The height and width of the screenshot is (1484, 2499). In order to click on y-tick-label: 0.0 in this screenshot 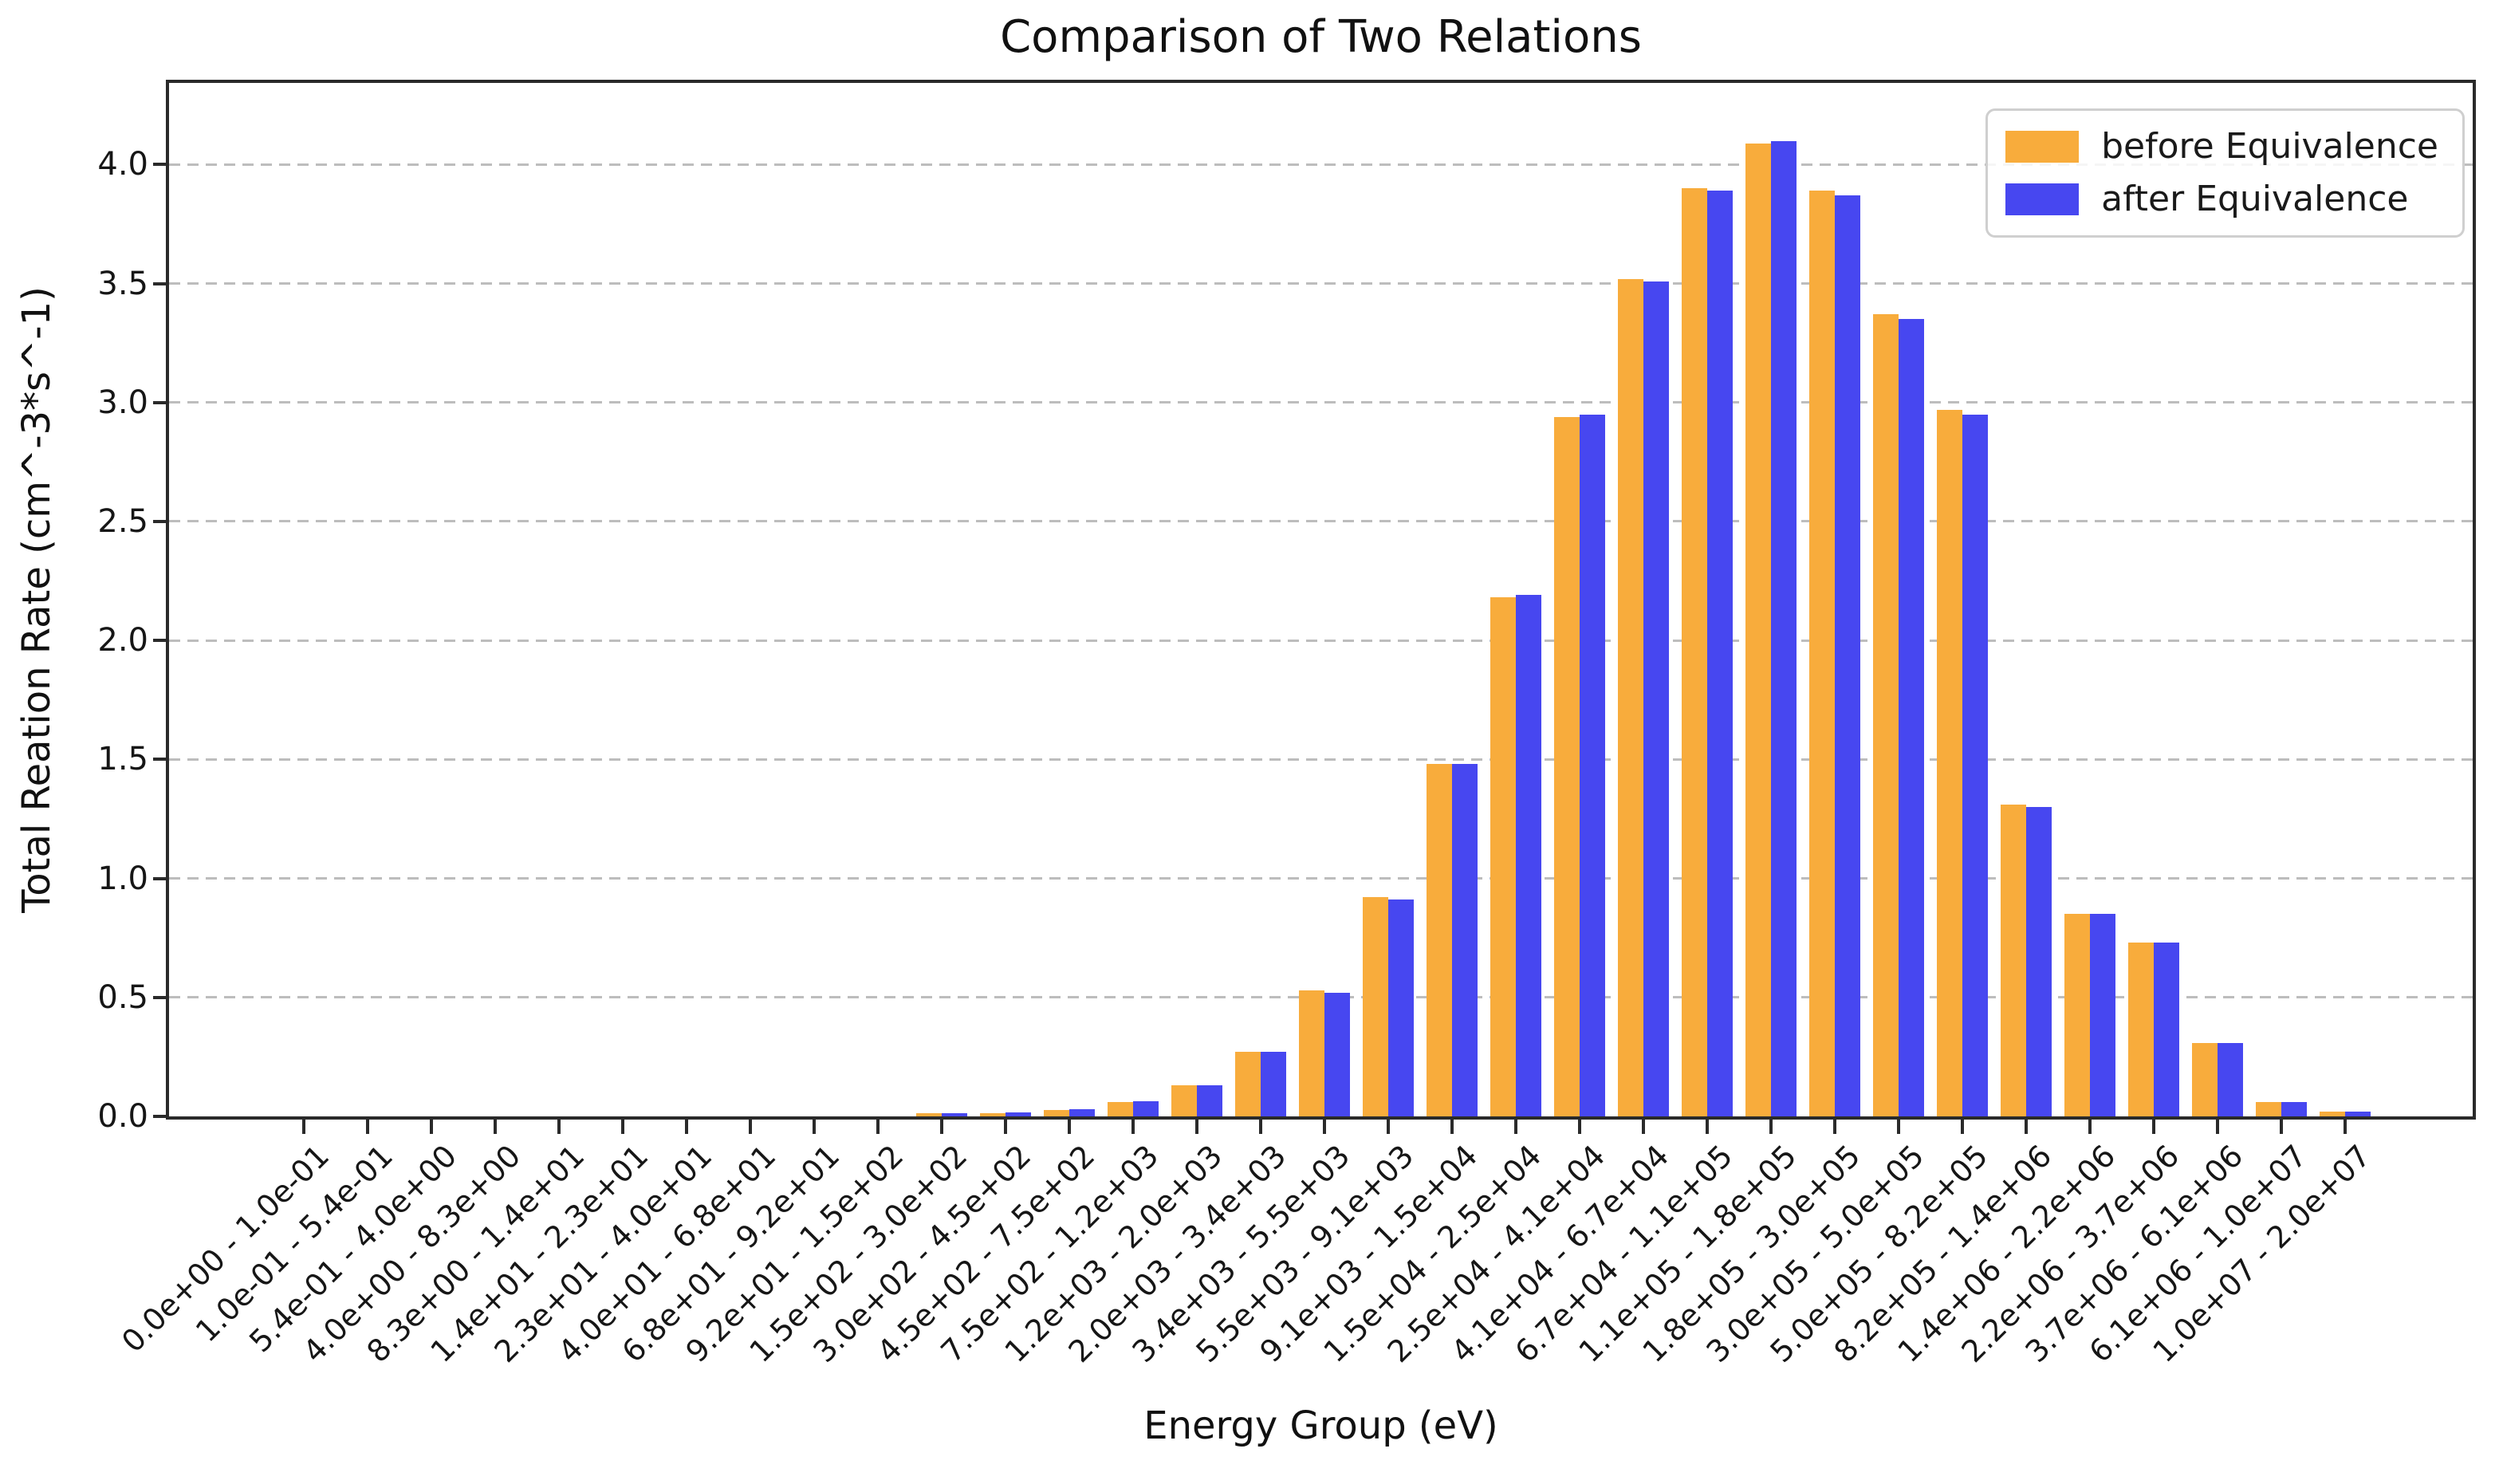, I will do `click(122, 1116)`.